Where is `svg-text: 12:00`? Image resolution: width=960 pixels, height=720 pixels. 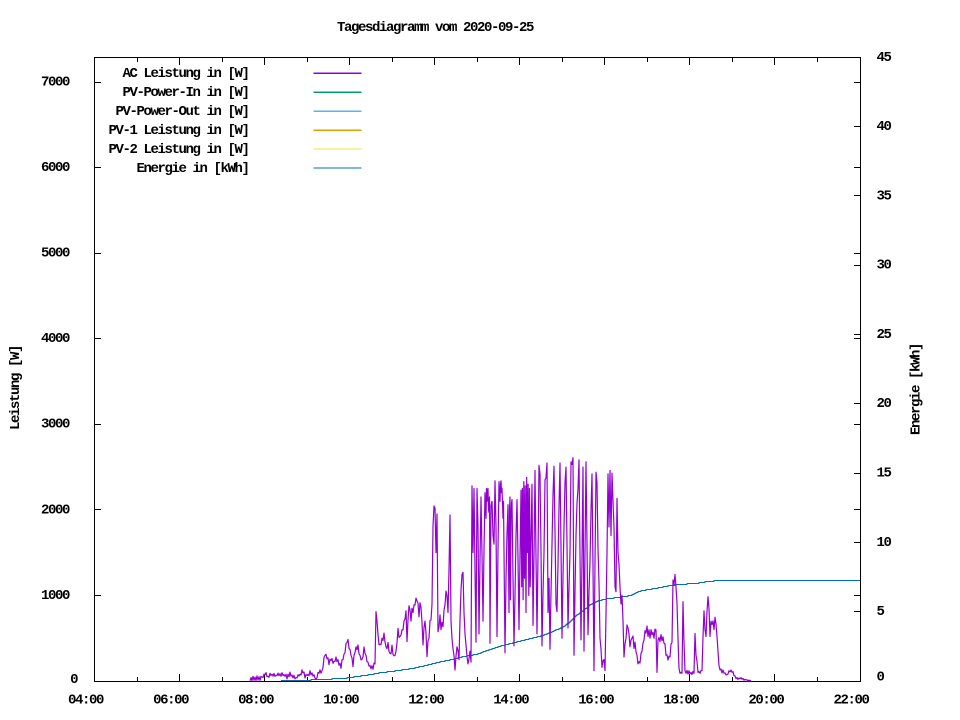
svg-text: 12:00 is located at coordinates (426, 700).